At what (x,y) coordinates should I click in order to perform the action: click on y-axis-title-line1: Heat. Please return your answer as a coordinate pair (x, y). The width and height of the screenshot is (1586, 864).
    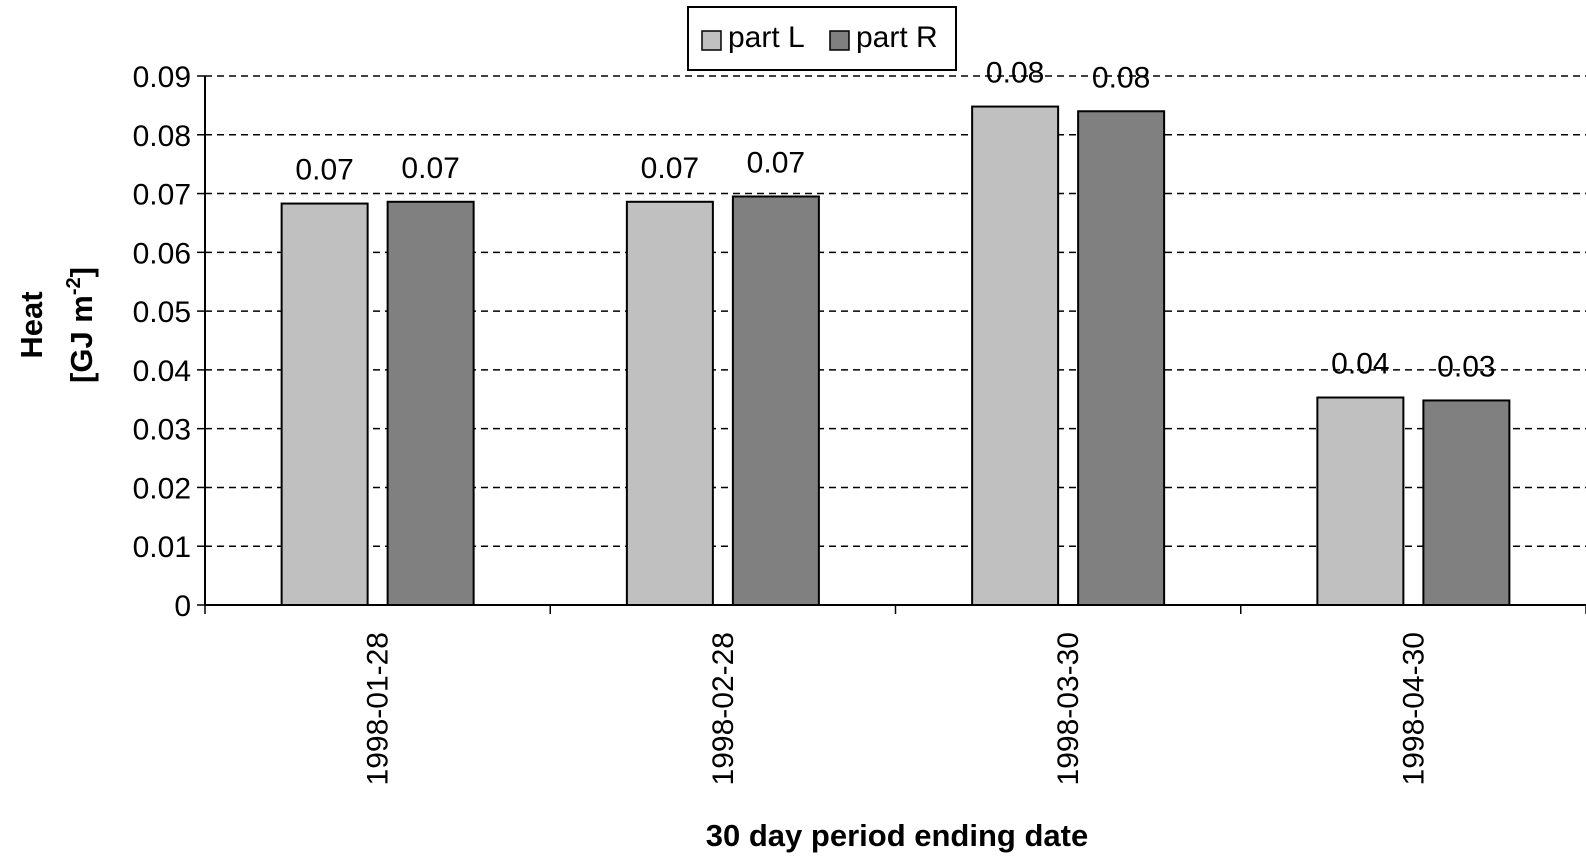
    Looking at the image, I should click on (31, 324).